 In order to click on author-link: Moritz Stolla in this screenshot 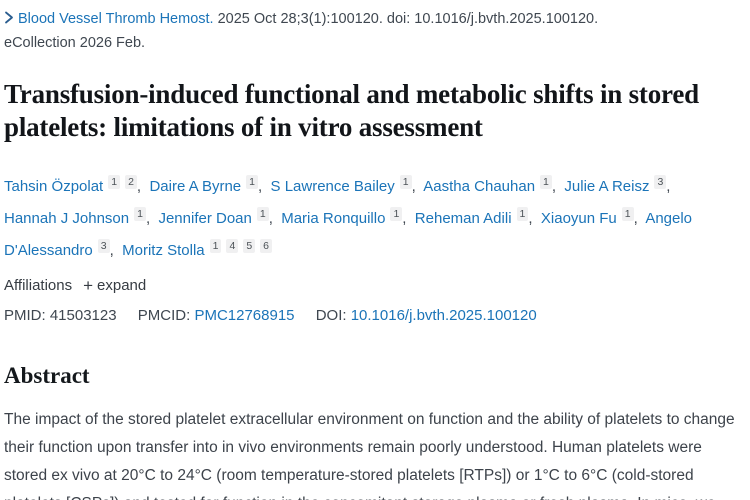, I will do `click(163, 250)`.